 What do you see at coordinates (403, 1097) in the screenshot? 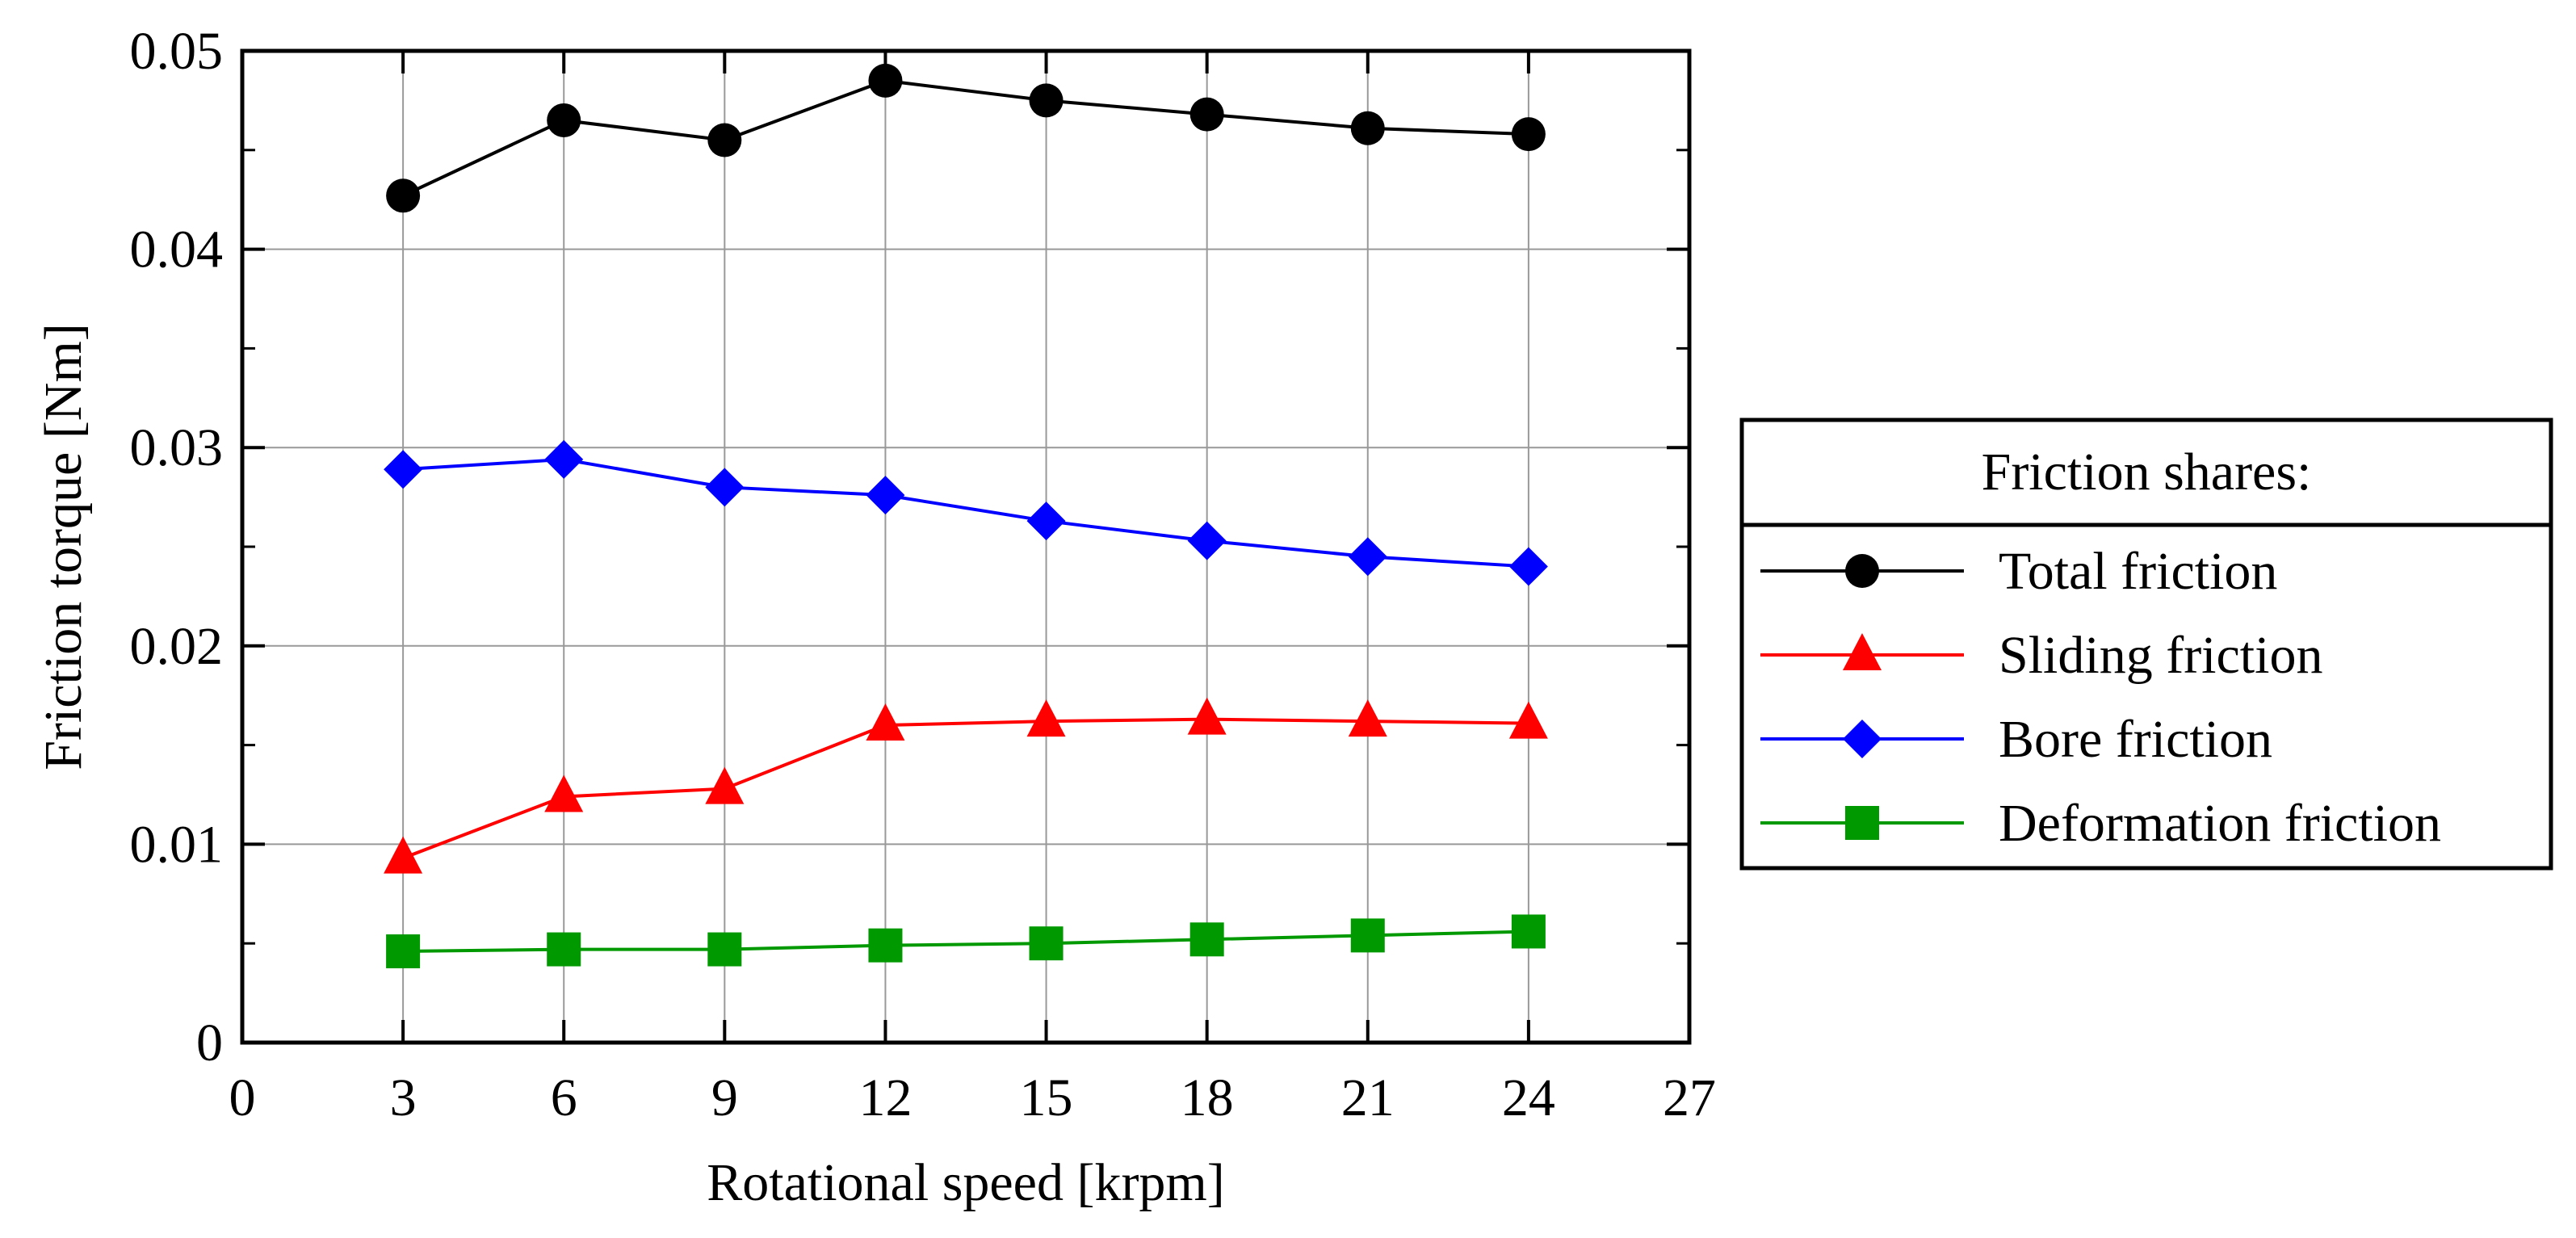
I see `x-tick-label: 3` at bounding box center [403, 1097].